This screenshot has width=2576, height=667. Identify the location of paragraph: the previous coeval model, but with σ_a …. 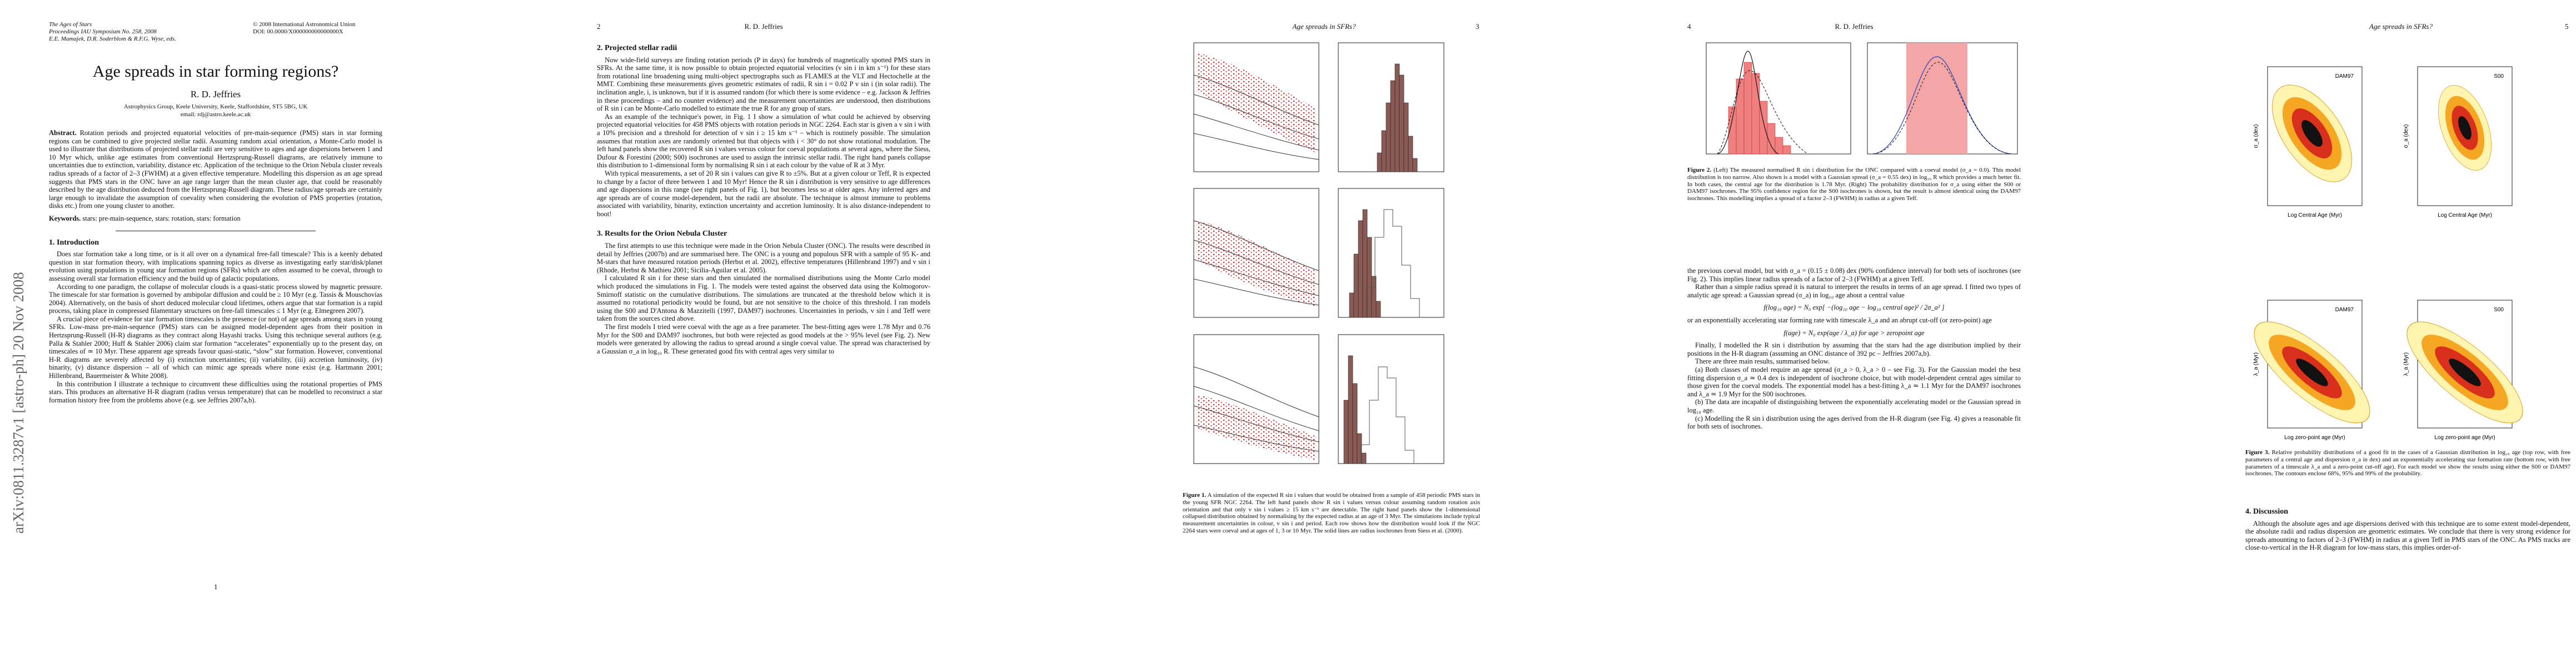
(1854, 275).